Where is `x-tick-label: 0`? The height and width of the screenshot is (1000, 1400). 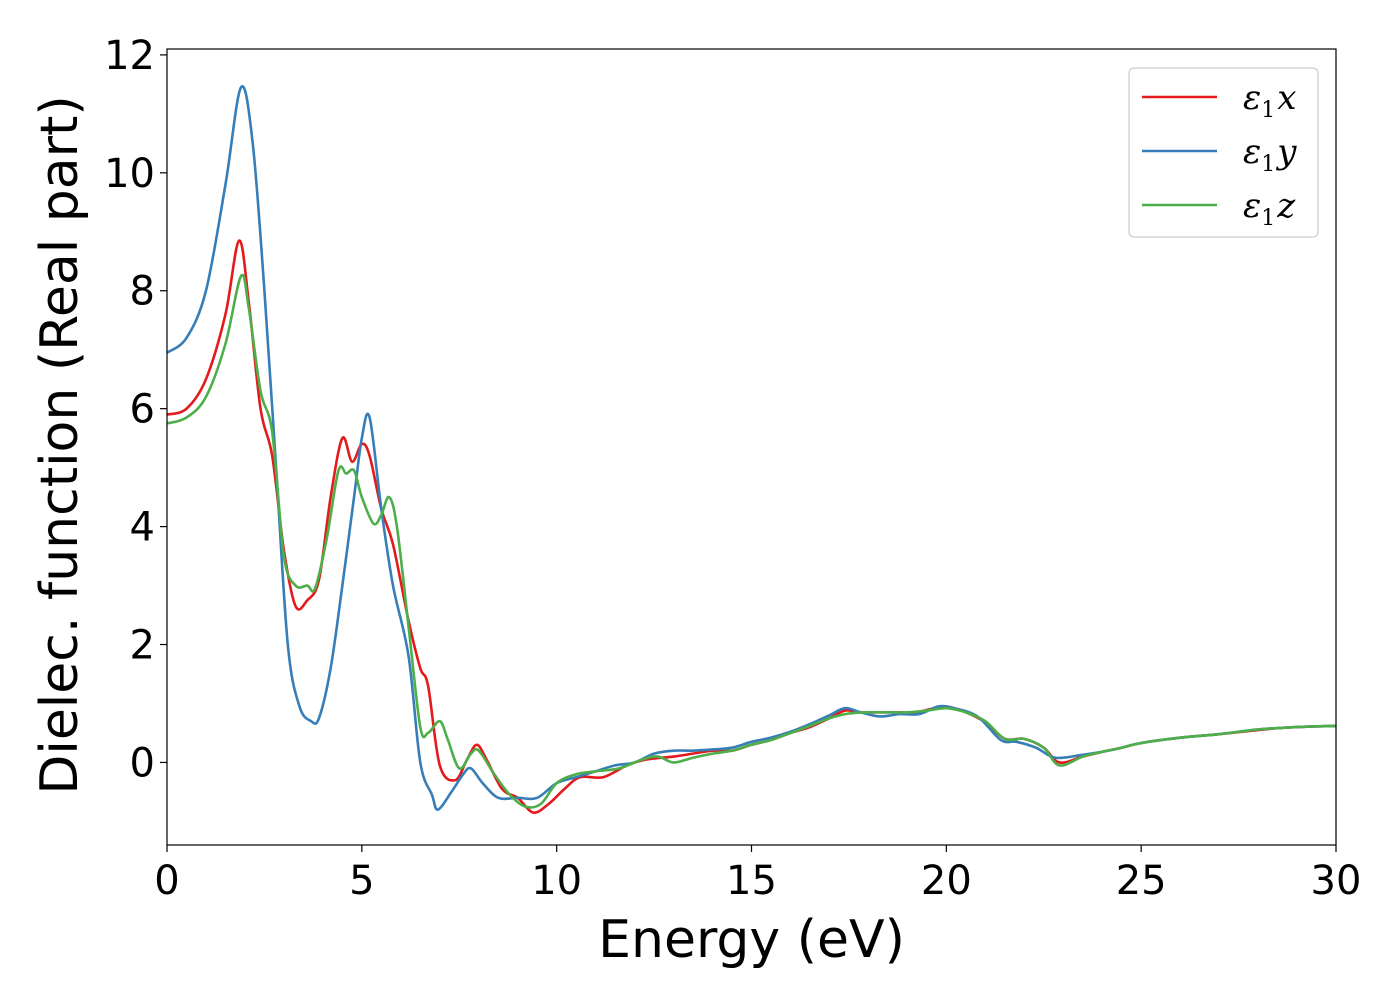
x-tick-label: 0 is located at coordinates (166, 881).